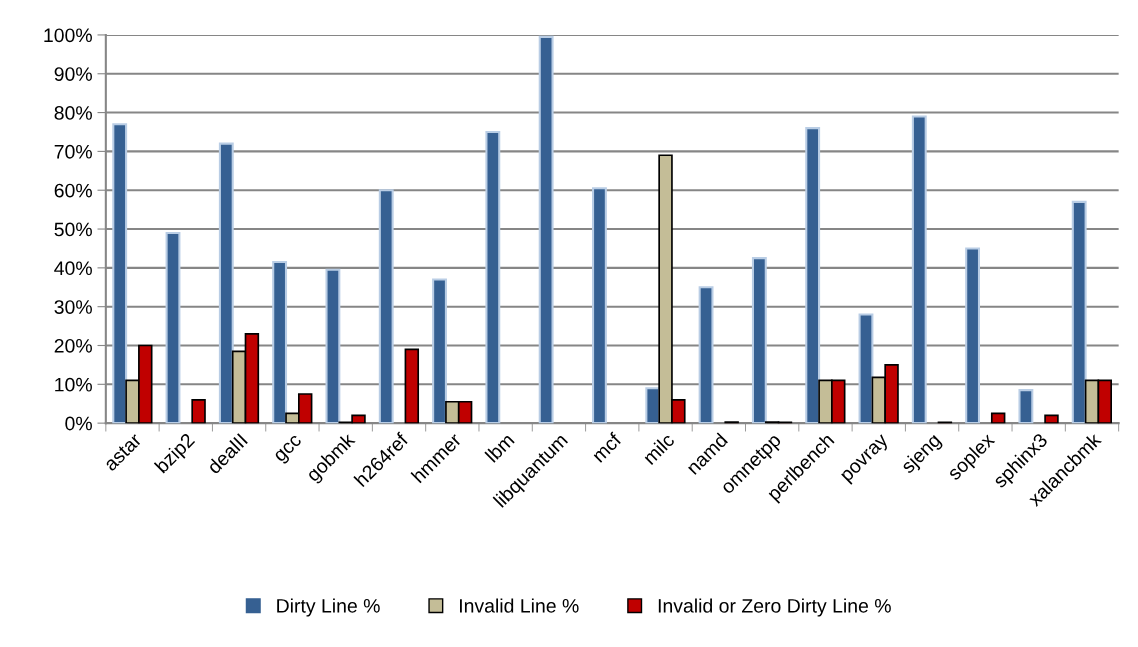  I want to click on y-tick-label: 20%, so click(73, 345).